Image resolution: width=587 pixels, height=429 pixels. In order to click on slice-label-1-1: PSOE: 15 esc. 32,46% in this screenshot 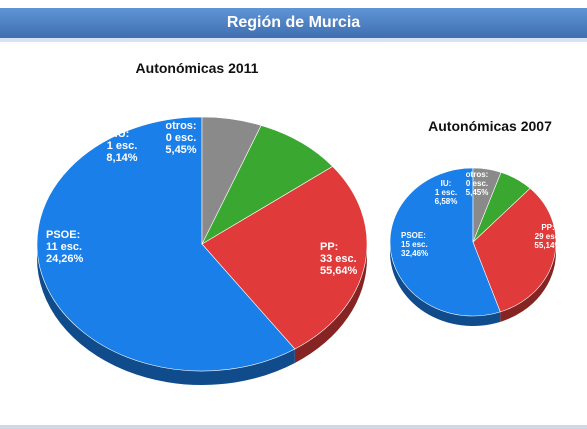, I will do `click(414, 244)`.